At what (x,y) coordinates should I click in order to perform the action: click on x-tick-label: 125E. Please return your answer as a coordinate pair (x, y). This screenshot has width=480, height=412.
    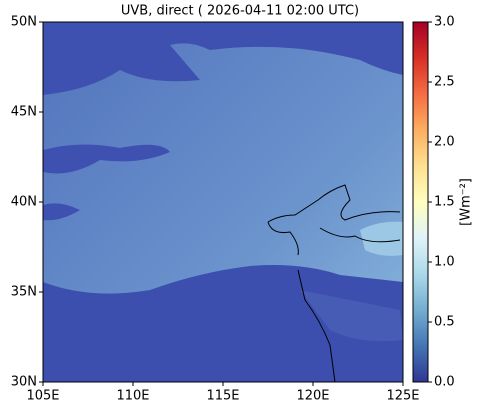
    Looking at the image, I should click on (402, 396).